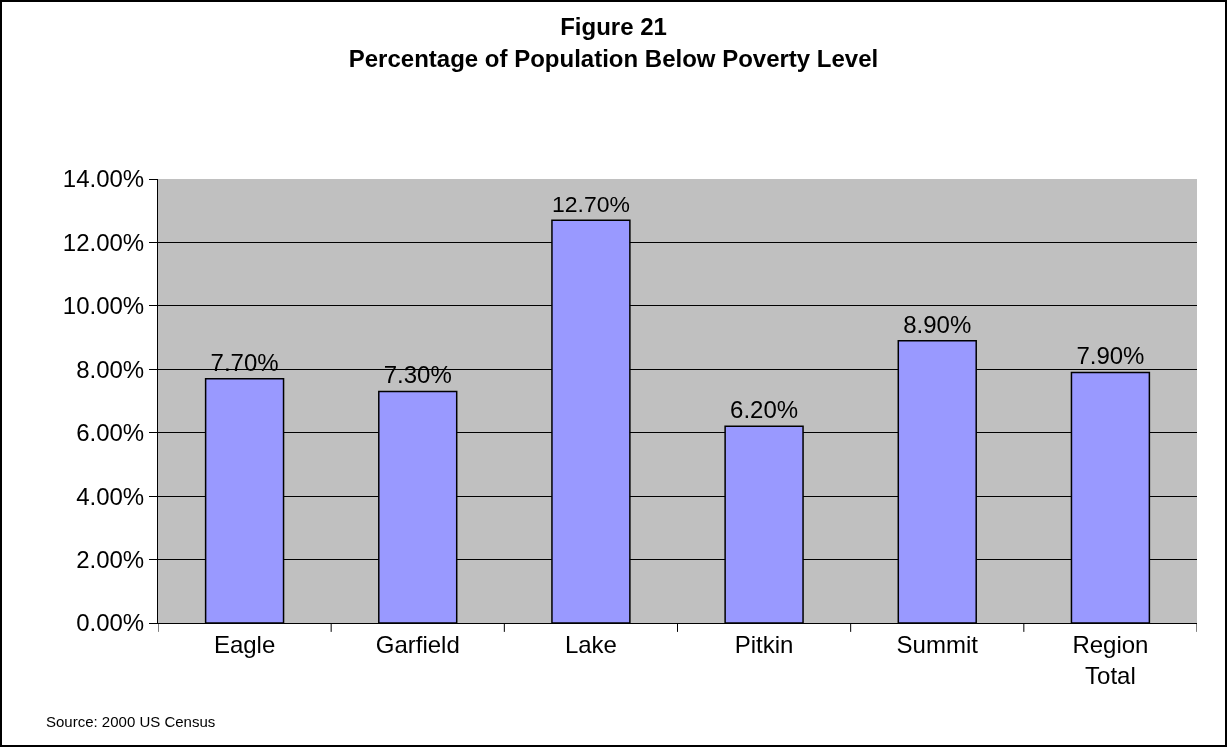 The width and height of the screenshot is (1227, 747). What do you see at coordinates (103, 242) in the screenshot?
I see `y-tick-label: 12.00%` at bounding box center [103, 242].